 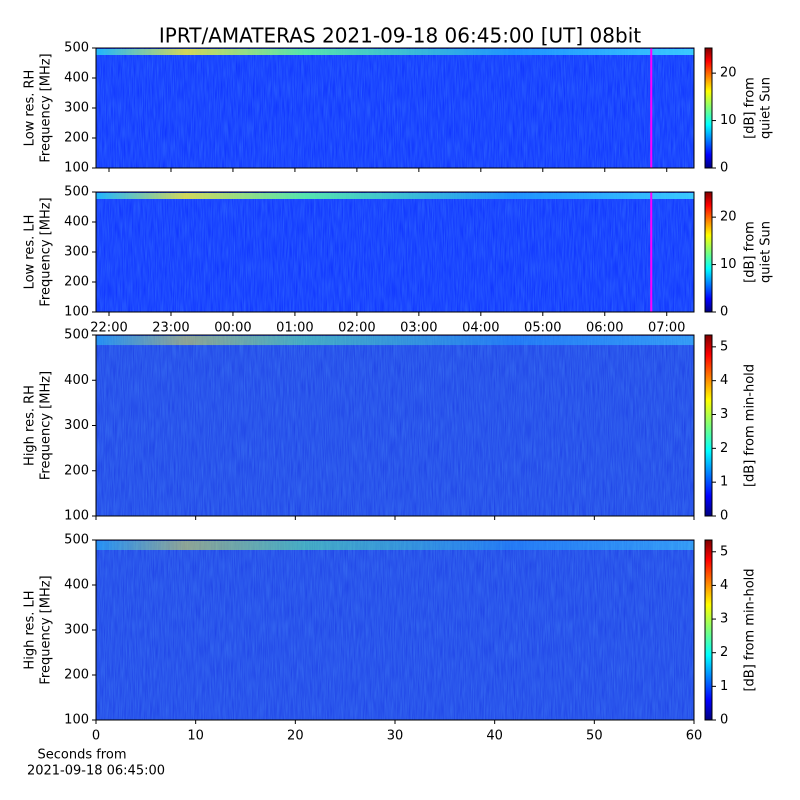 I want to click on x-tick-label: 40, so click(x=494, y=736).